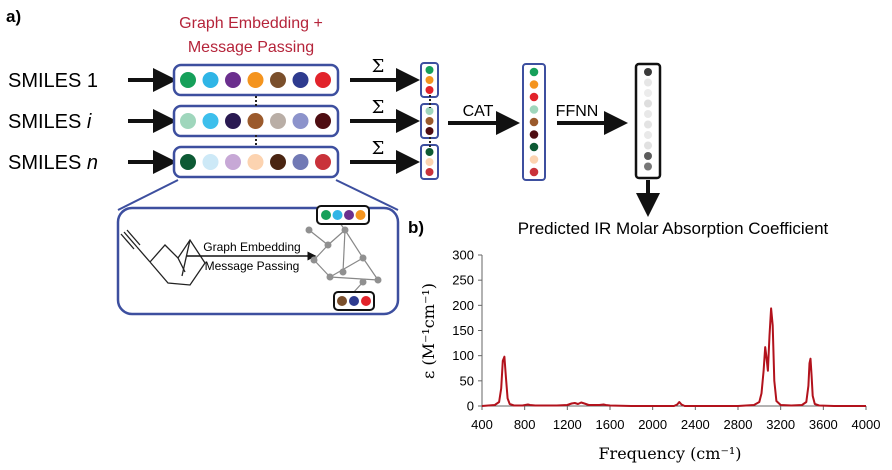 The width and height of the screenshot is (892, 470). What do you see at coordinates (148, 195) in the screenshot?
I see `zoom-line-left` at bounding box center [148, 195].